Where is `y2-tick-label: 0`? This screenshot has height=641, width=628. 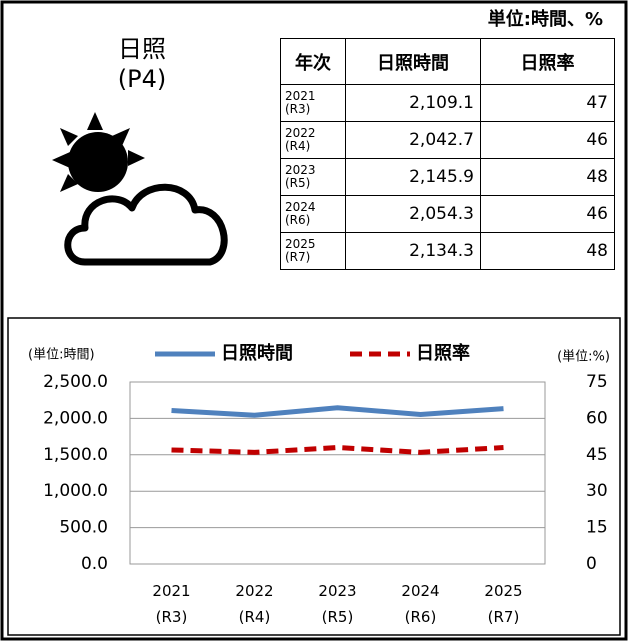
y2-tick-label: 0 is located at coordinates (591, 564).